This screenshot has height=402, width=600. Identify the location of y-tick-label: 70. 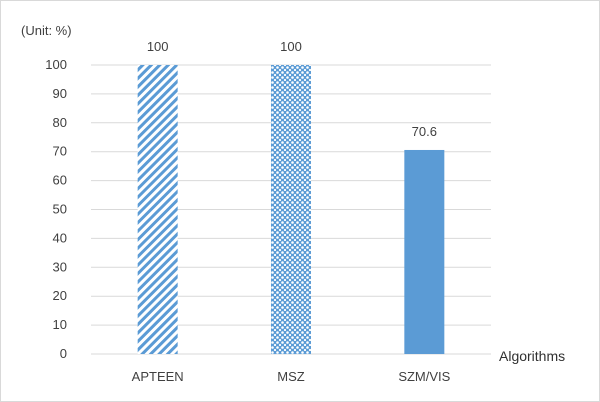
(60, 151).